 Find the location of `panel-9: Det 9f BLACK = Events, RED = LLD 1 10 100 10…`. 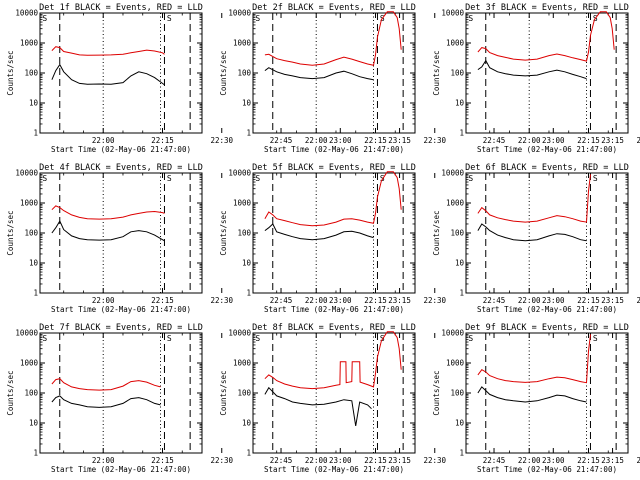

panel-9: Det 9f BLACK = Events, RED = LLD 1 10 100 10… is located at coordinates (536, 398).